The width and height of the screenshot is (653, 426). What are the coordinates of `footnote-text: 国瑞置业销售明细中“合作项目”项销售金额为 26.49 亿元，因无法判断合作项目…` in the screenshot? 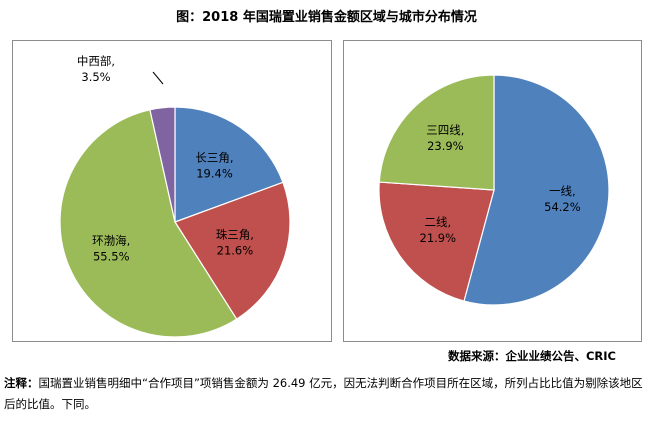 It's located at (323, 393).